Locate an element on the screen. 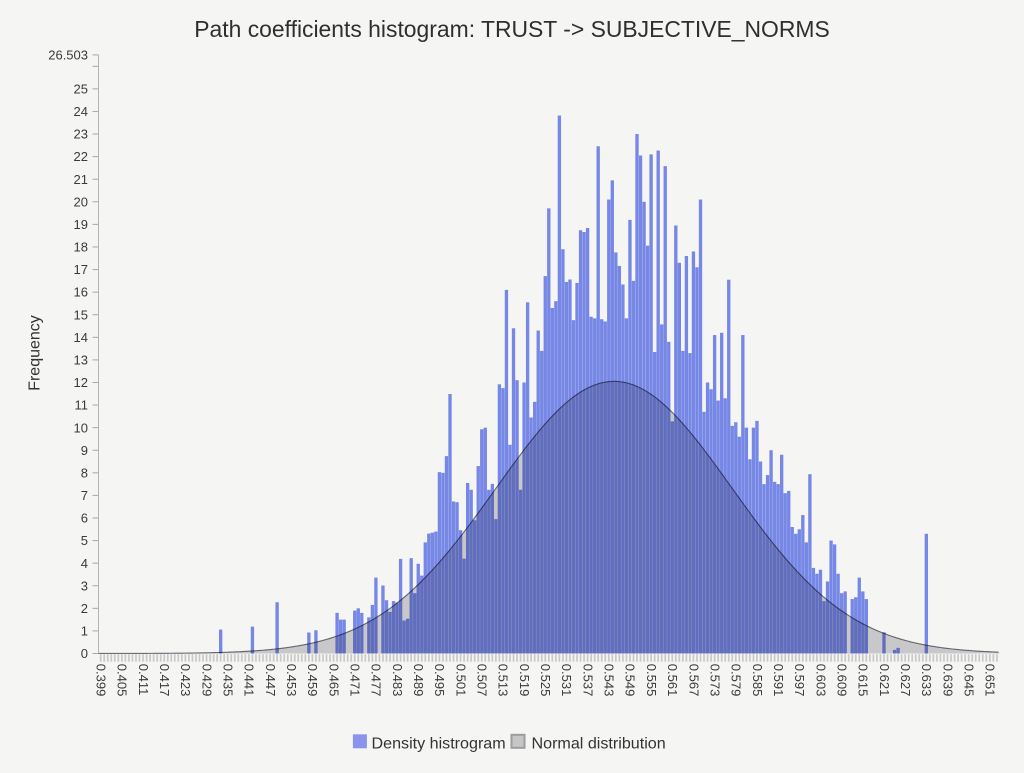 Image resolution: width=1024 pixels, height=773 pixels. svg-text: 2 is located at coordinates (84, 608).